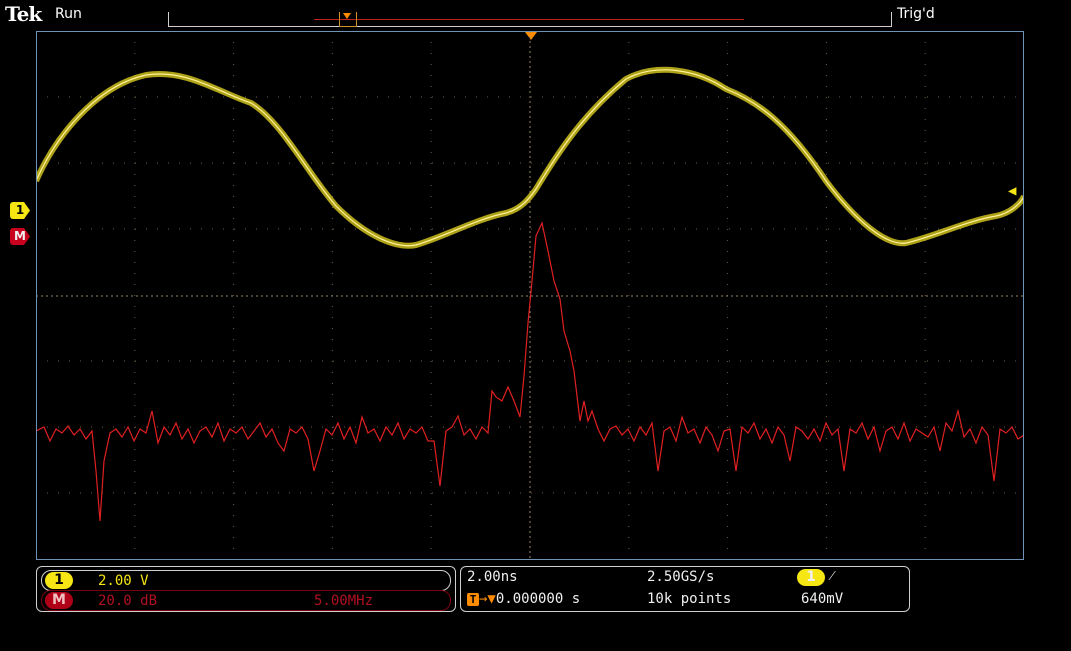 The height and width of the screenshot is (651, 1071). I want to click on vertical-readout: 1 2.00 V M 20.0 dB 5.00MHz, so click(246, 589).